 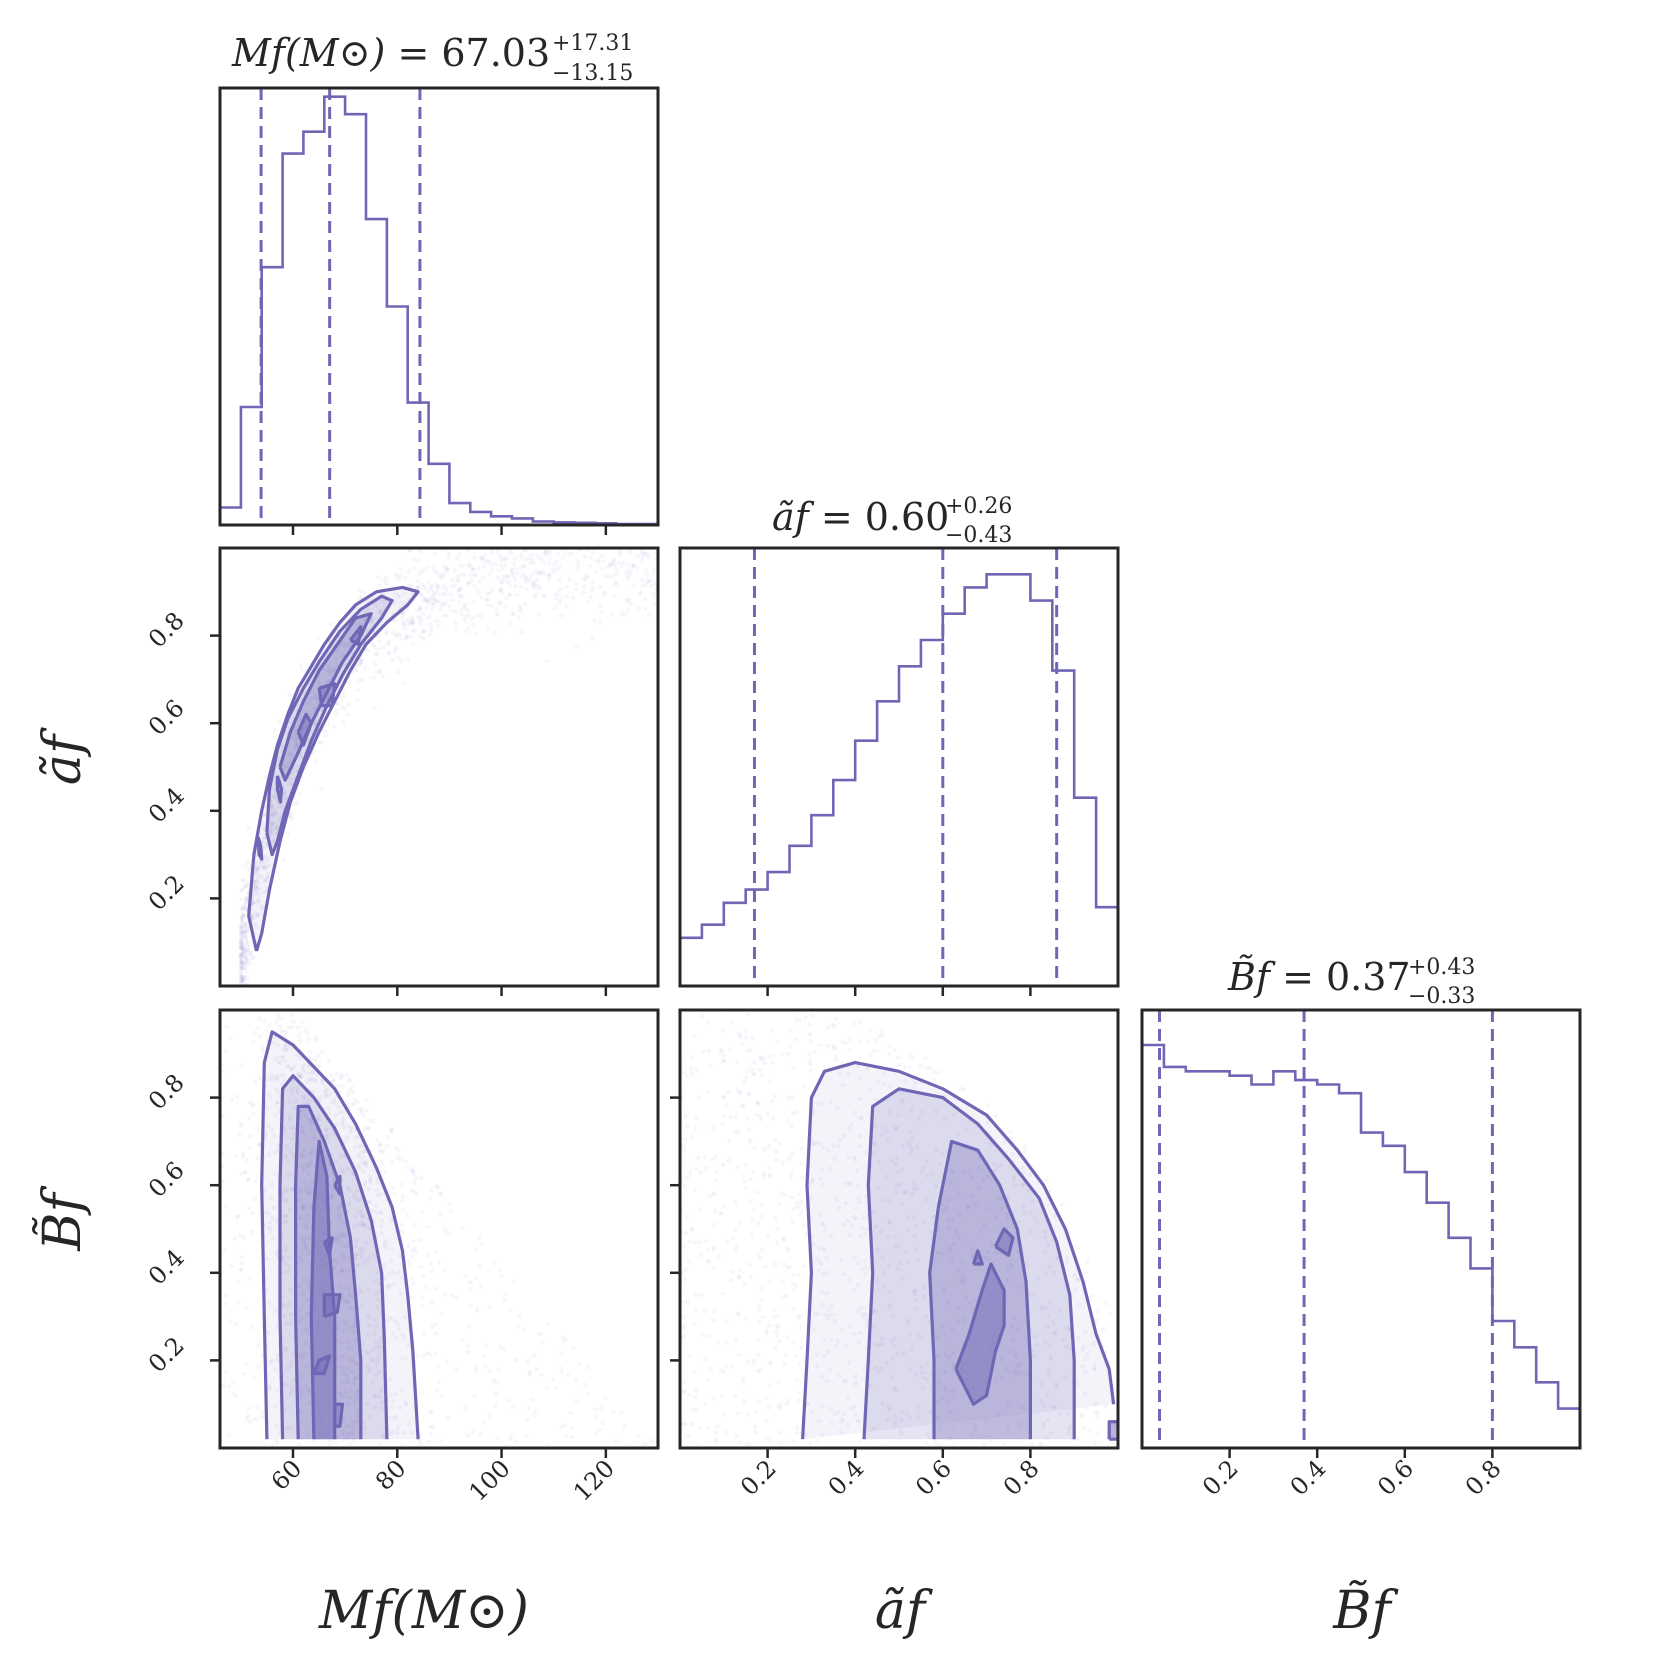 What do you see at coordinates (1251, 977) in the screenshot?
I see `title-b-symbol: B̃f` at bounding box center [1251, 977].